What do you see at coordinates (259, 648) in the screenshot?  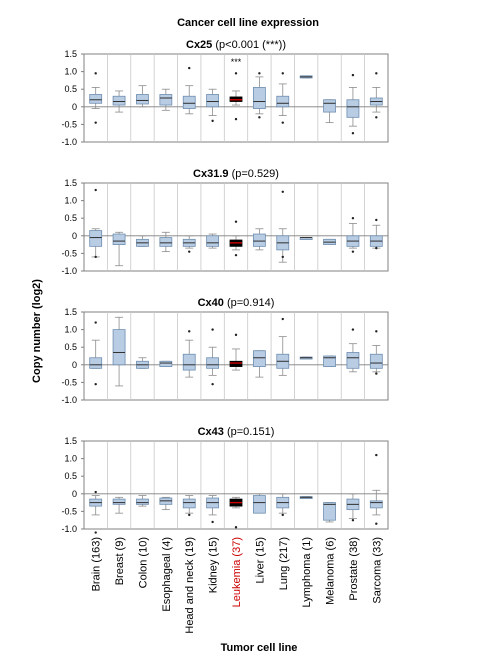 I see `x-axis-label: Tumor cell line` at bounding box center [259, 648].